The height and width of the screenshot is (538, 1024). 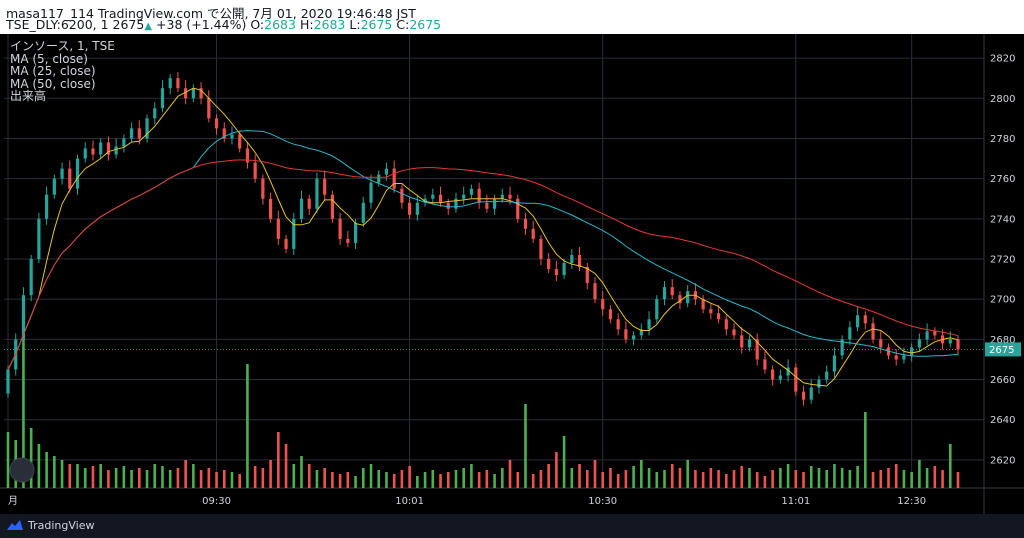 What do you see at coordinates (1002, 460) in the screenshot?
I see `y-tick-label: 2620` at bounding box center [1002, 460].